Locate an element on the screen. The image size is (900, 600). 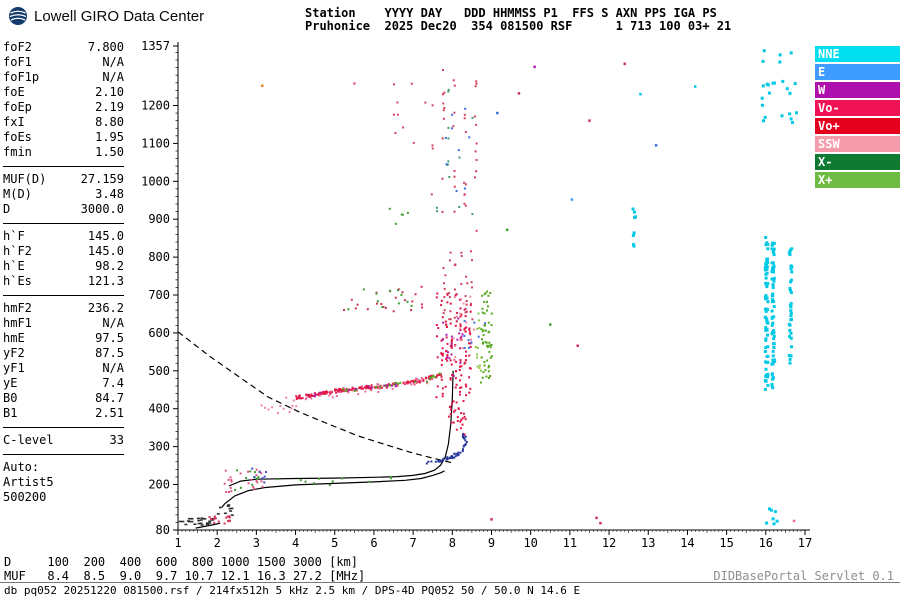
parameter-label: M(D) is located at coordinates (17, 194).